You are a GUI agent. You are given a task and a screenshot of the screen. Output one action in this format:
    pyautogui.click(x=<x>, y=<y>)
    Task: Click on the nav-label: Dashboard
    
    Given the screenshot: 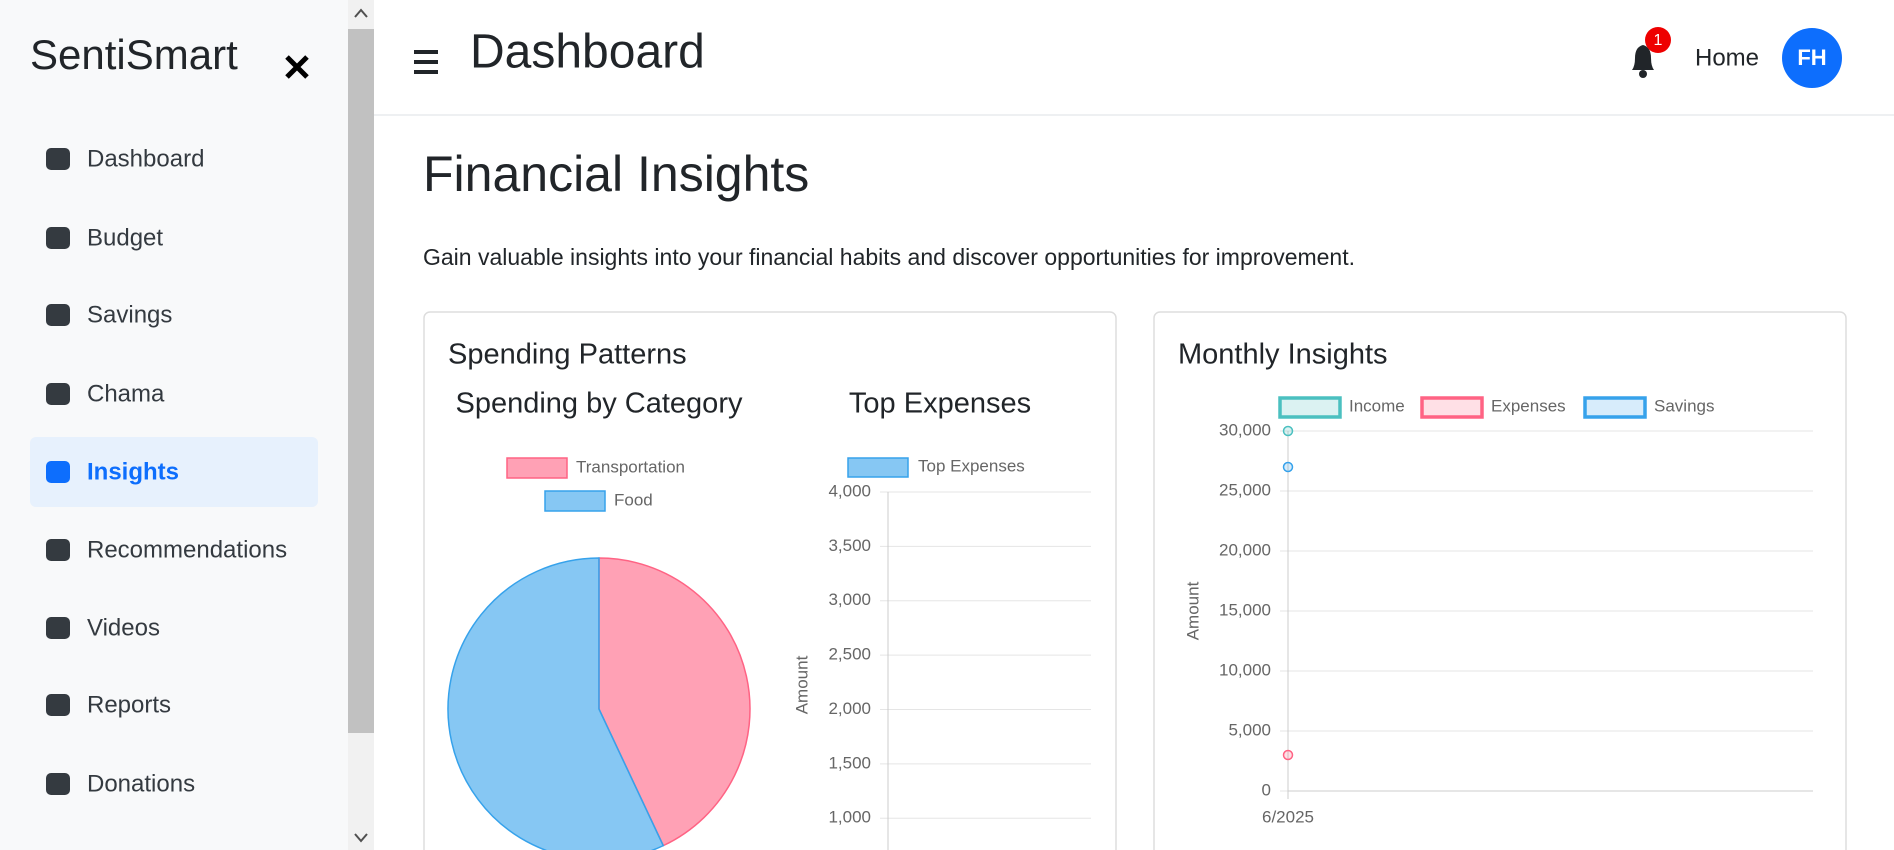 What is the action you would take?
    pyautogui.click(x=145, y=158)
    